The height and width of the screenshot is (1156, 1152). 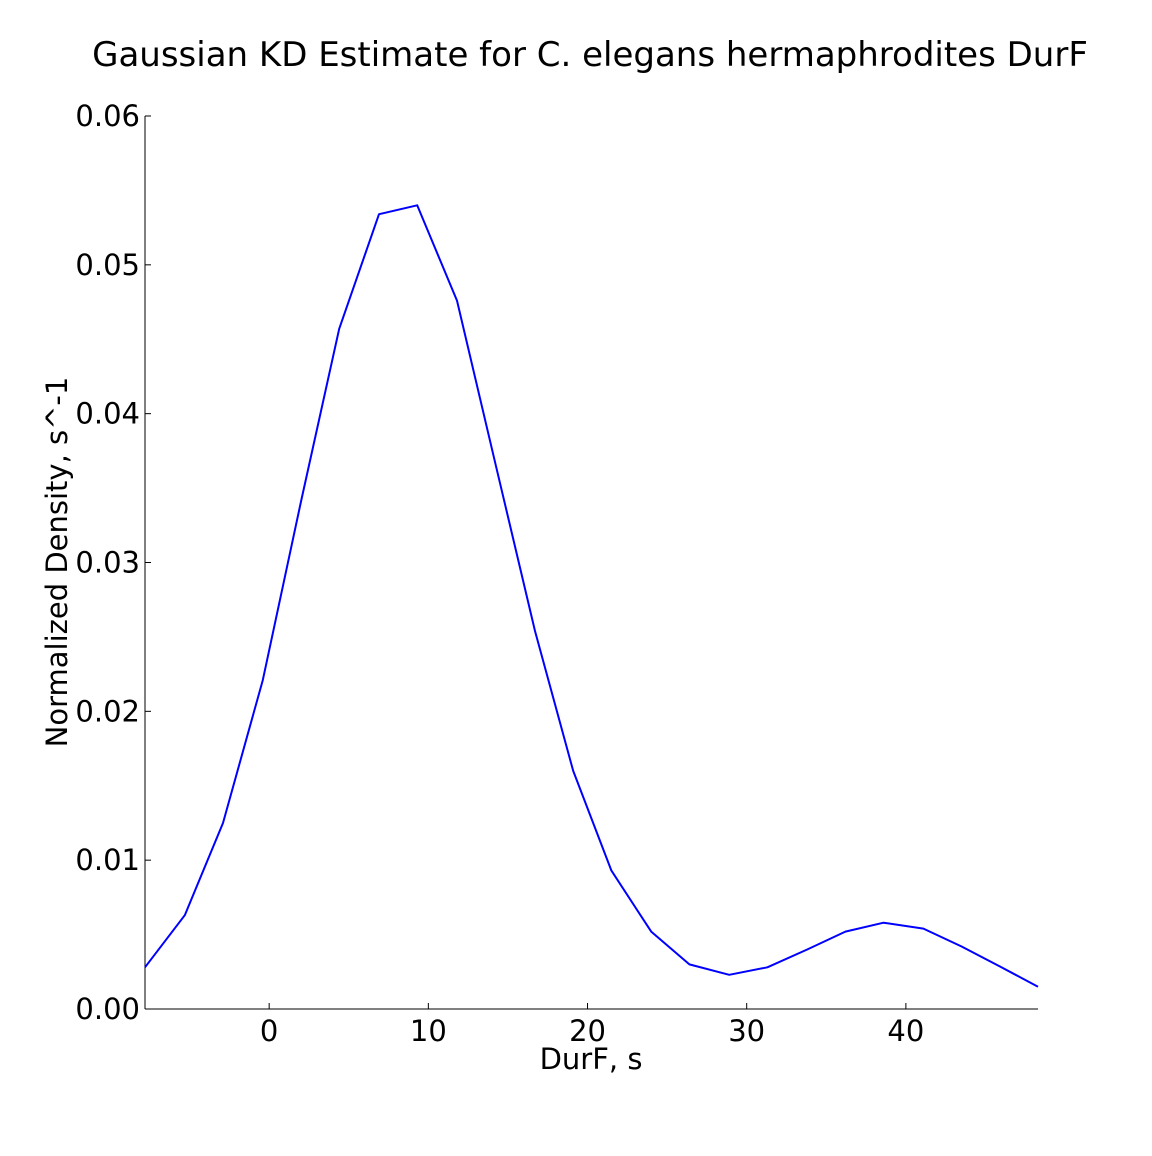 What do you see at coordinates (269, 1031) in the screenshot?
I see `x-tick-label: 0` at bounding box center [269, 1031].